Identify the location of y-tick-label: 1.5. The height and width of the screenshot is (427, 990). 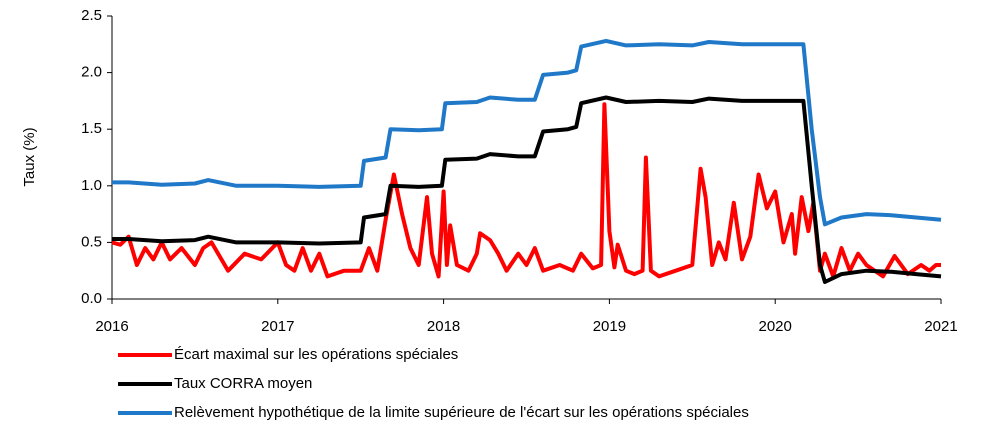
(91, 128).